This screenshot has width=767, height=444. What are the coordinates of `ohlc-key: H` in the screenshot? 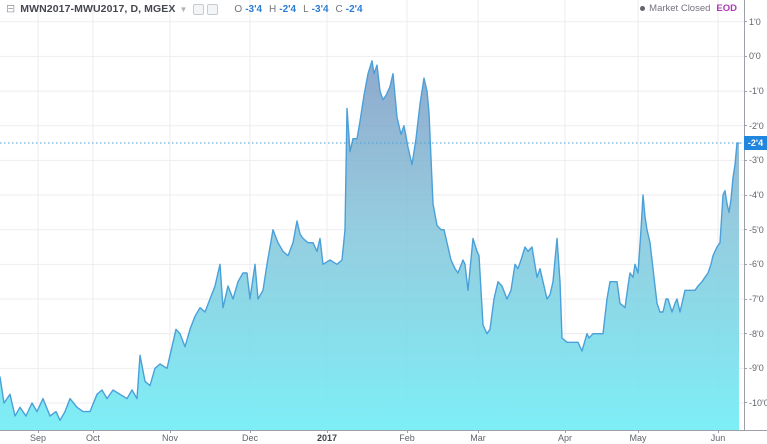 It's located at (273, 9).